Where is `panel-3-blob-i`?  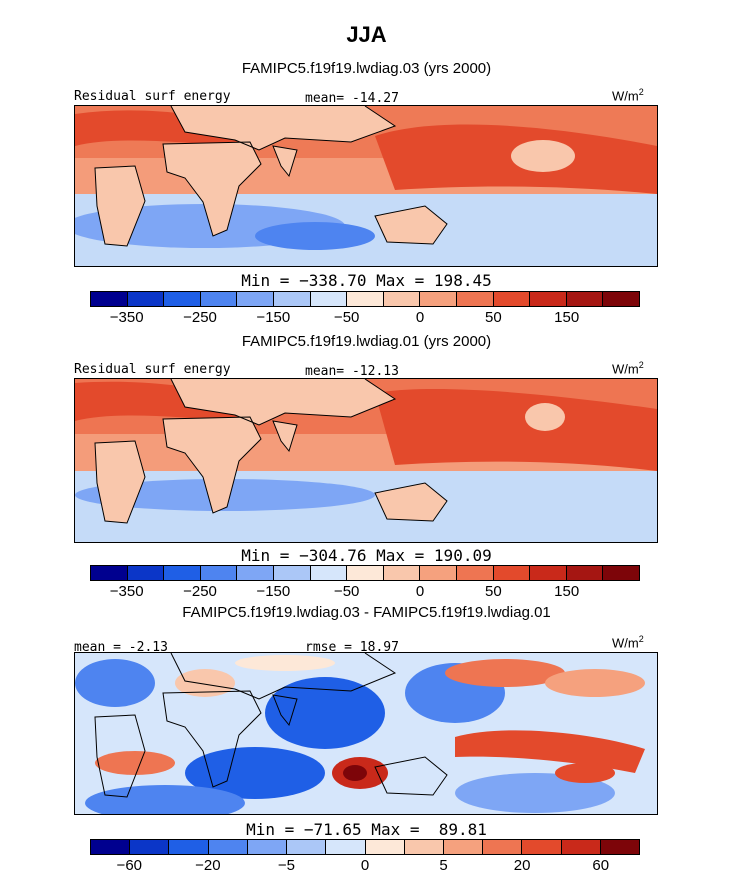 panel-3-blob-i is located at coordinates (550, 751).